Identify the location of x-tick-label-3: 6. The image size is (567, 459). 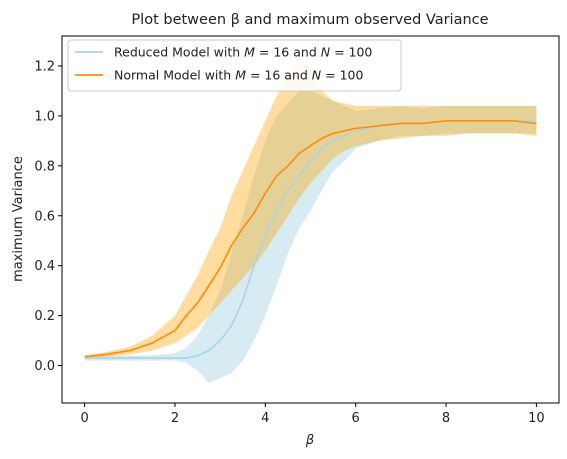
(356, 418).